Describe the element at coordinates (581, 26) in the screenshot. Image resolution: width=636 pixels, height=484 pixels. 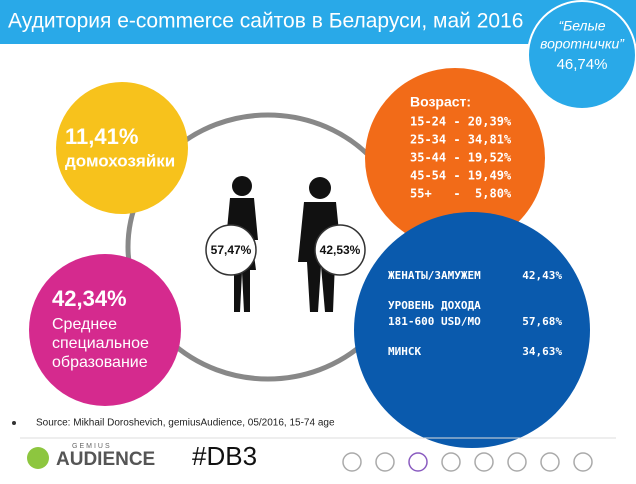
I see `badge-line: “Белые` at that location.